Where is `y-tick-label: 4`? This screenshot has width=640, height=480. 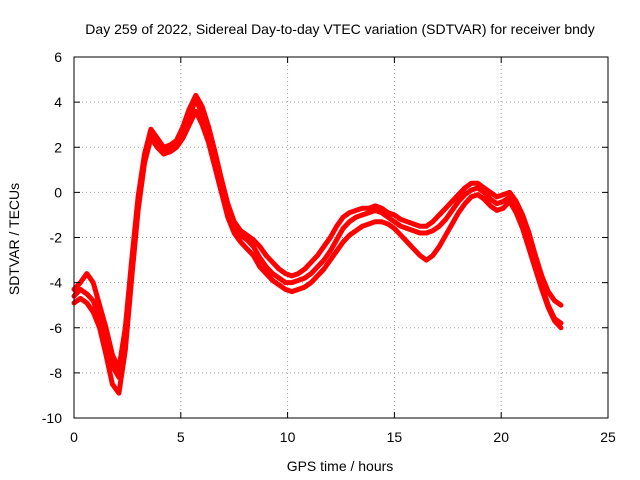 y-tick-label: 4 is located at coordinates (58, 102).